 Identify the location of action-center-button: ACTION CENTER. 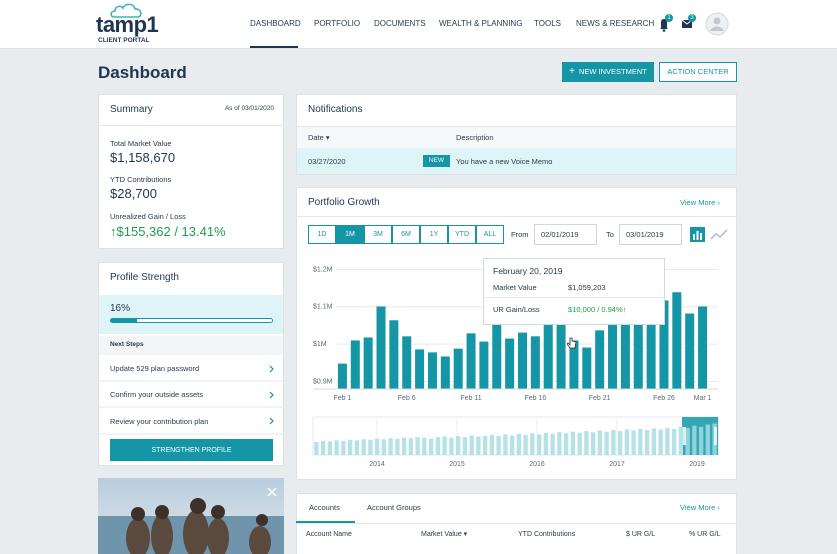
(698, 72).